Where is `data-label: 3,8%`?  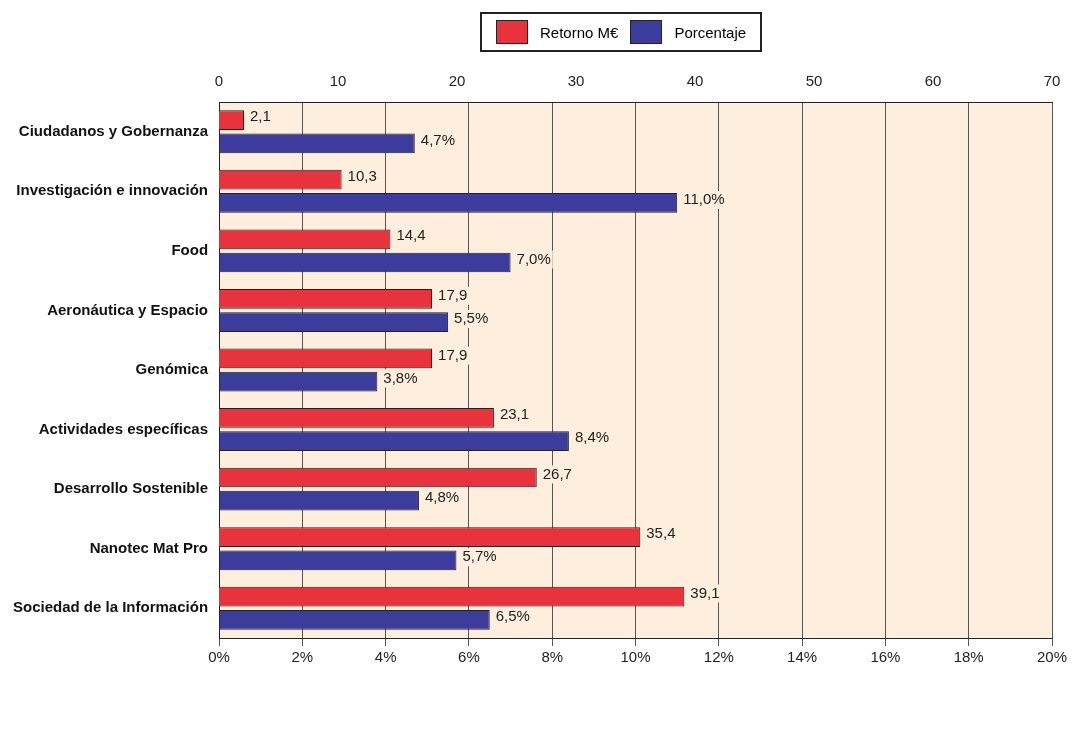 data-label: 3,8% is located at coordinates (400, 377).